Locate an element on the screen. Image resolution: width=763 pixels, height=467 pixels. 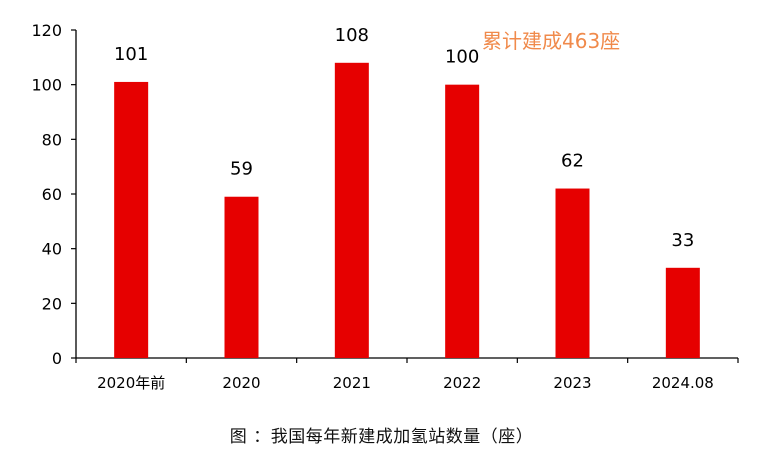
x-axis: 2020年前 2020 2021 2022 2023 2024.08 is located at coordinates (407, 374).